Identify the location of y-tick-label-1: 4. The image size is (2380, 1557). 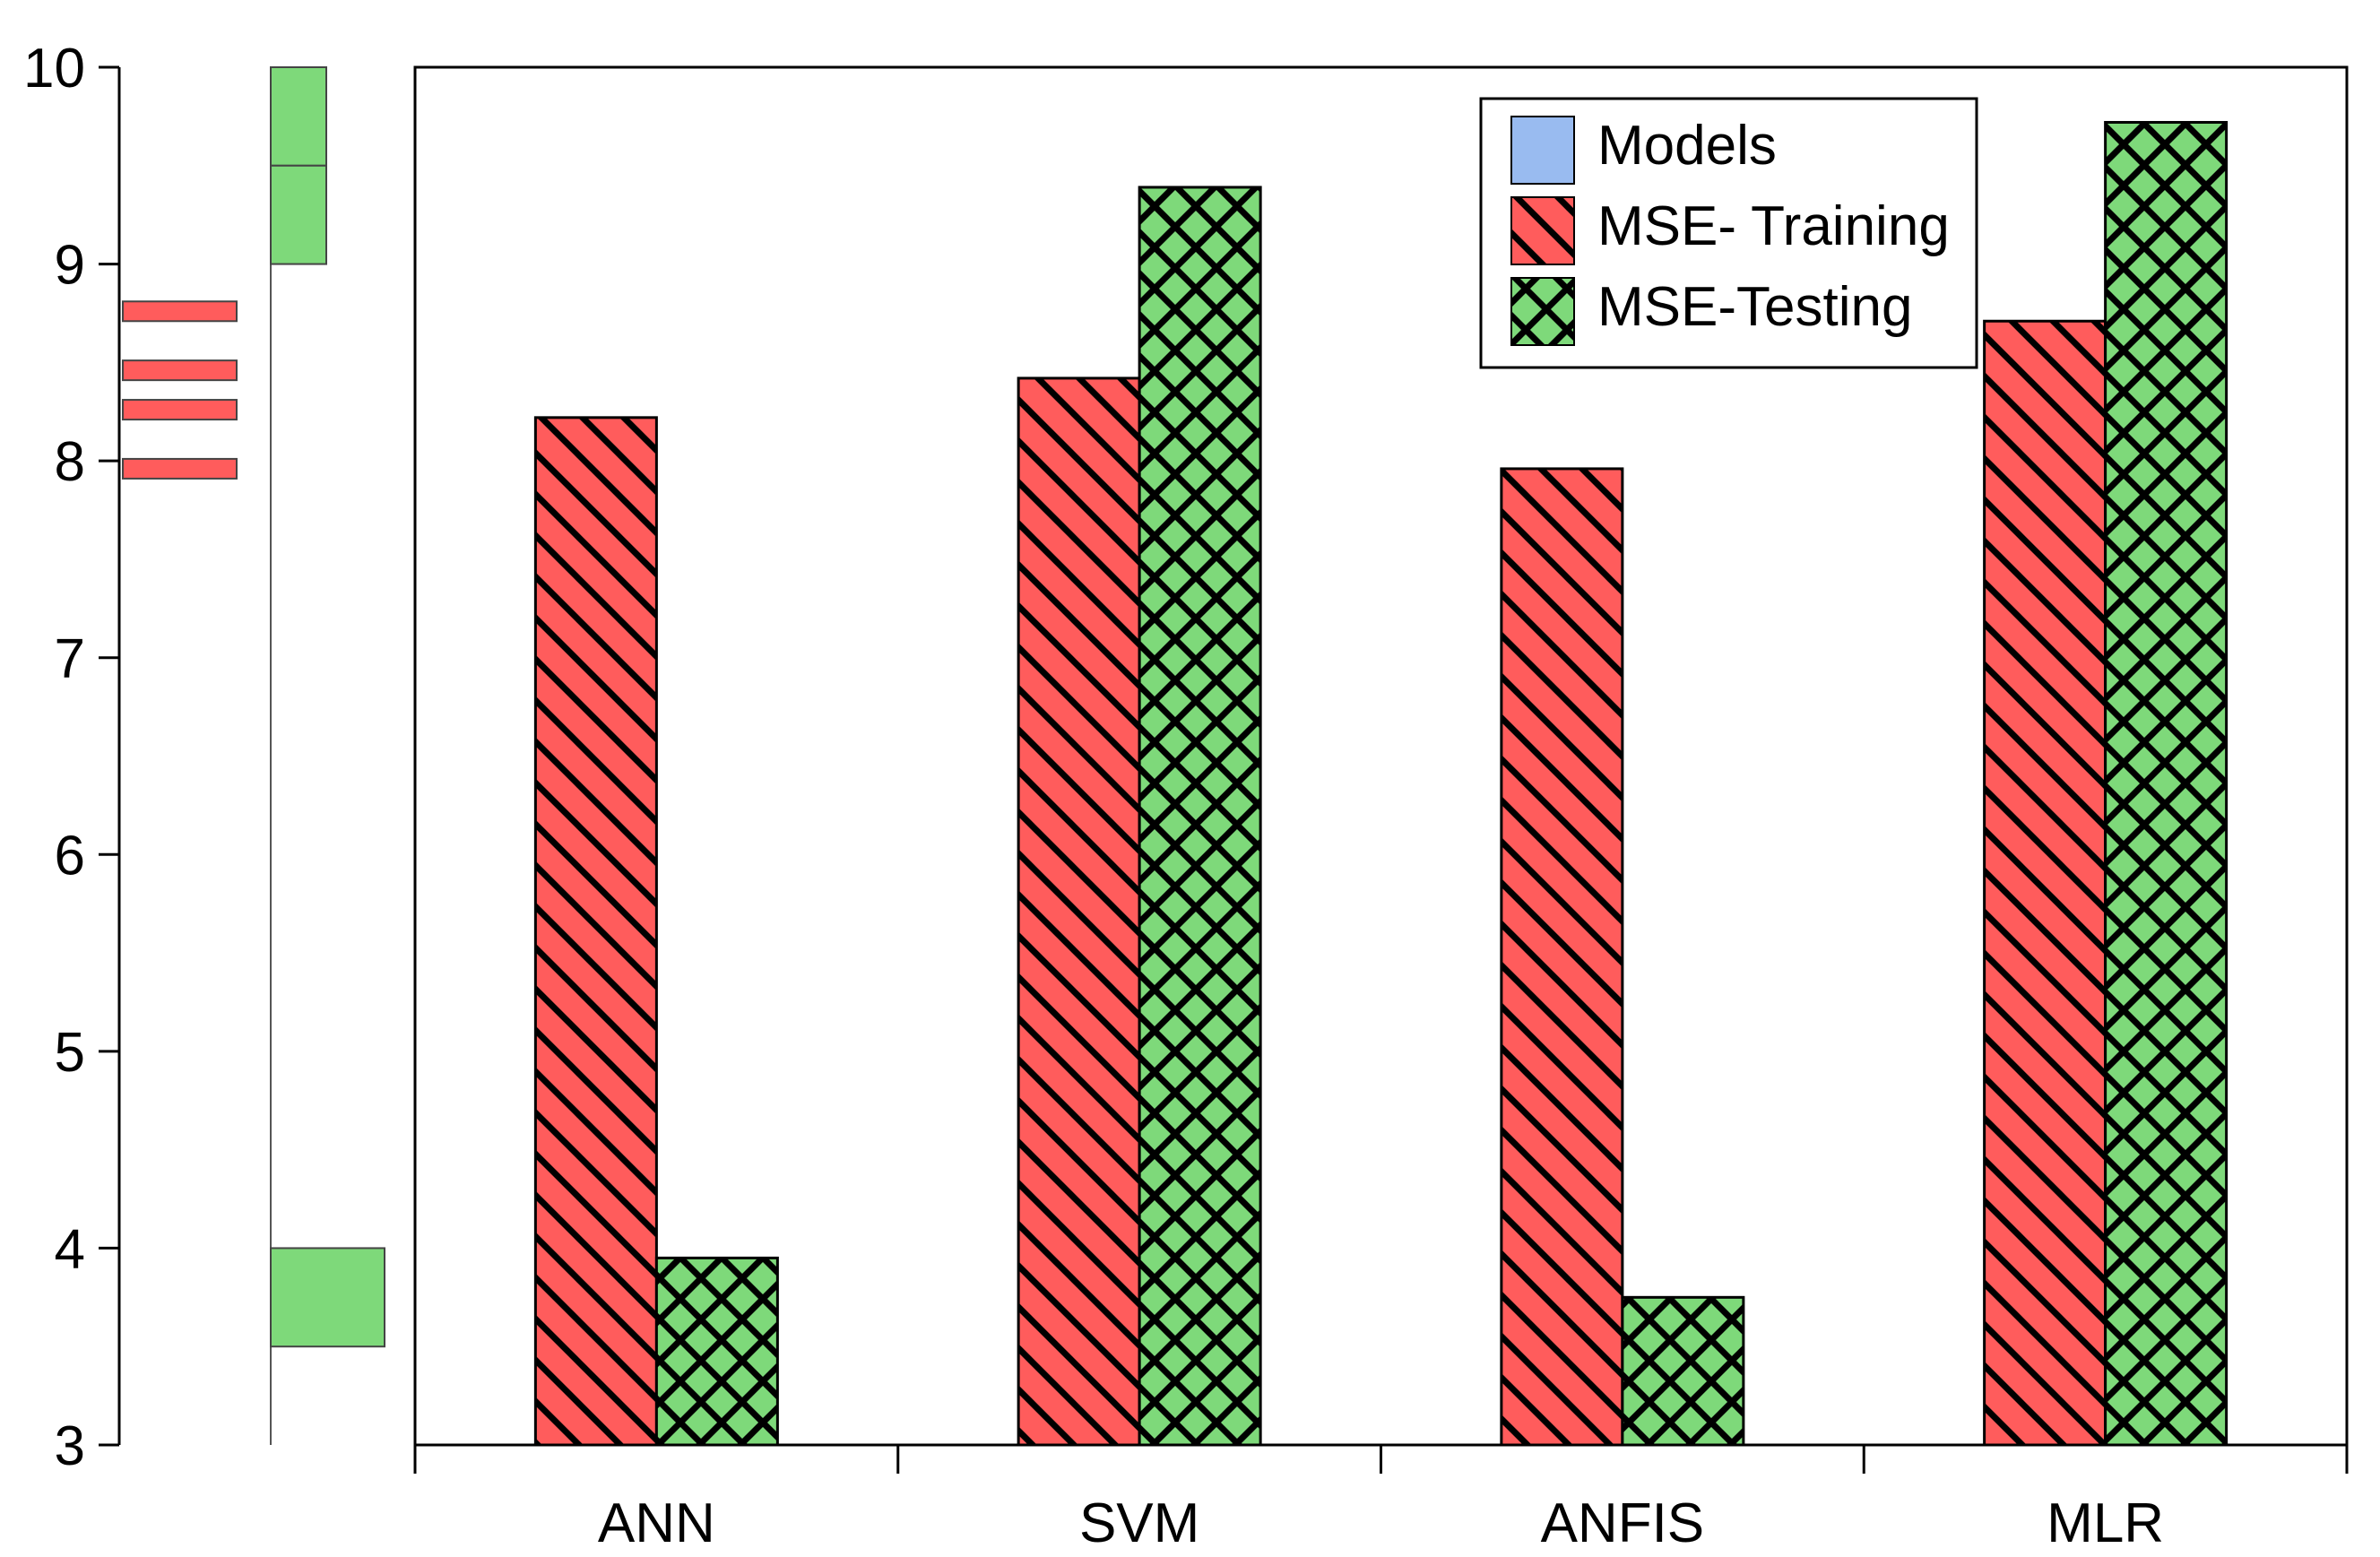
(70, 1249).